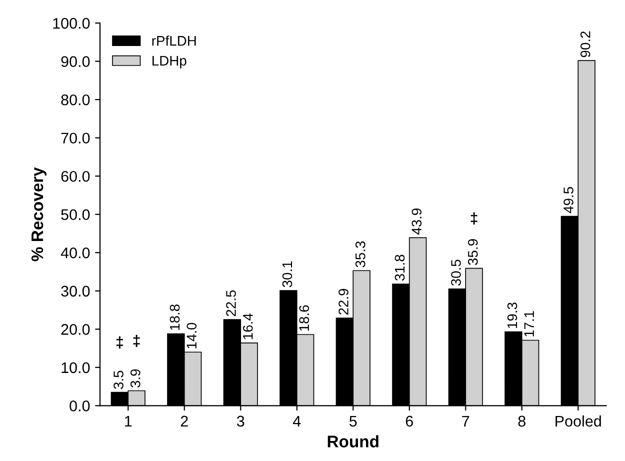 The width and height of the screenshot is (625, 461). I want to click on x-tick-label: 2, so click(184, 421).